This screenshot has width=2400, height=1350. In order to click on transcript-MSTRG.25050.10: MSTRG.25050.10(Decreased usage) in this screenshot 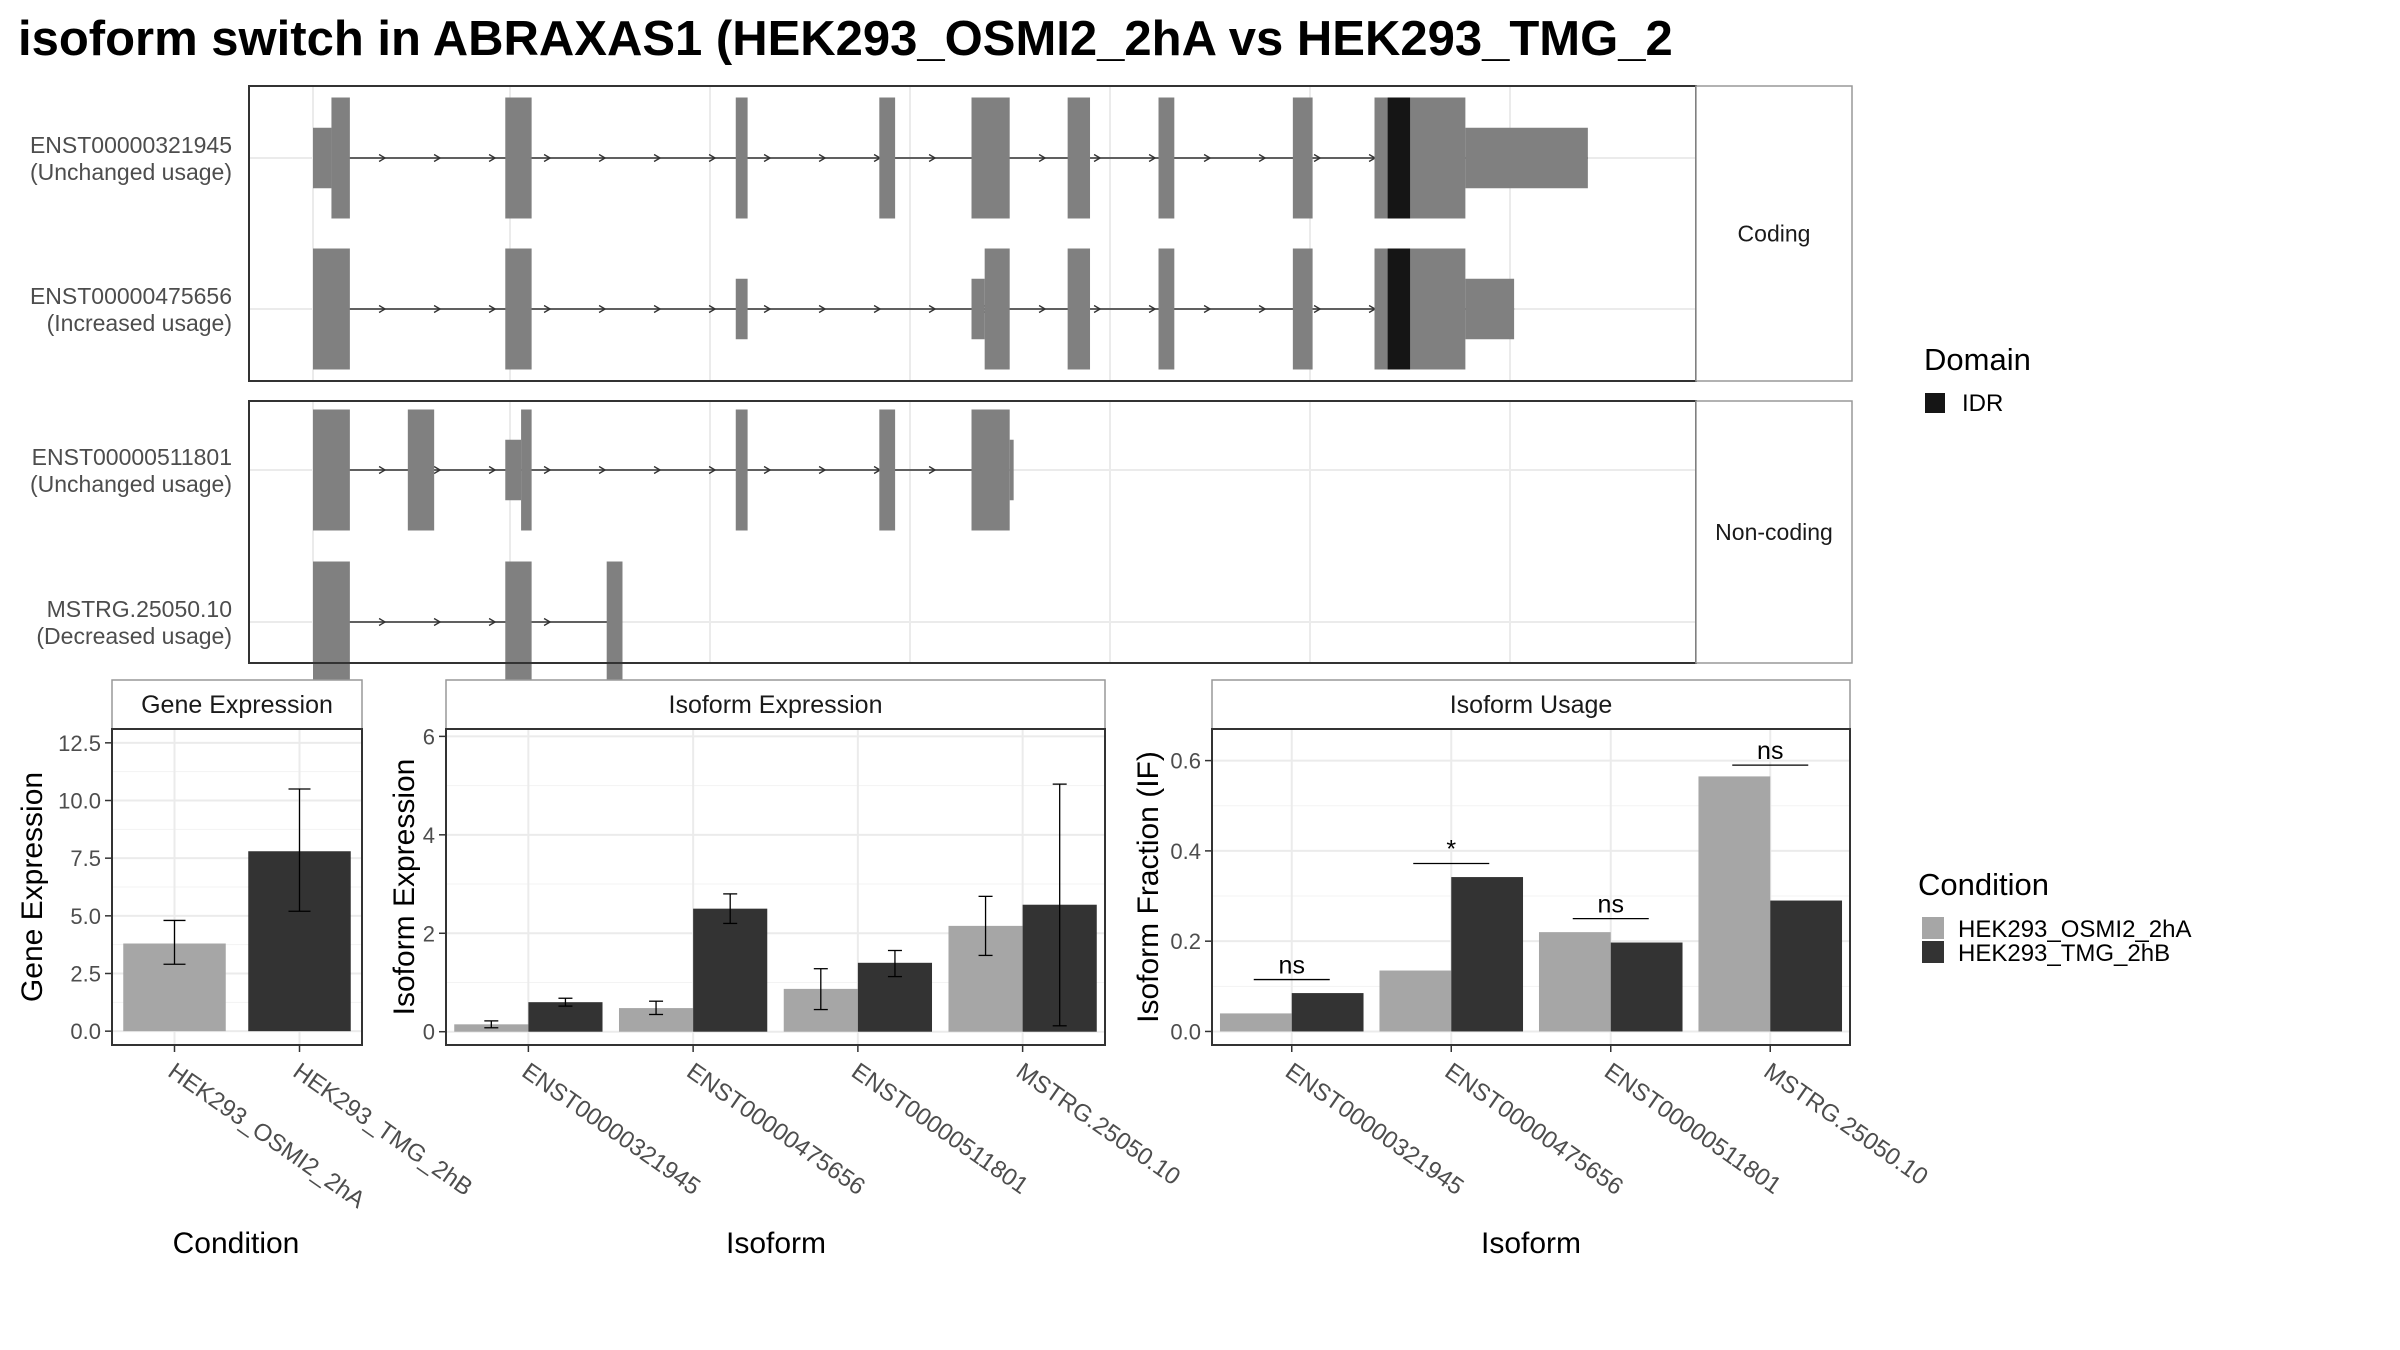, I will do `click(329, 622)`.